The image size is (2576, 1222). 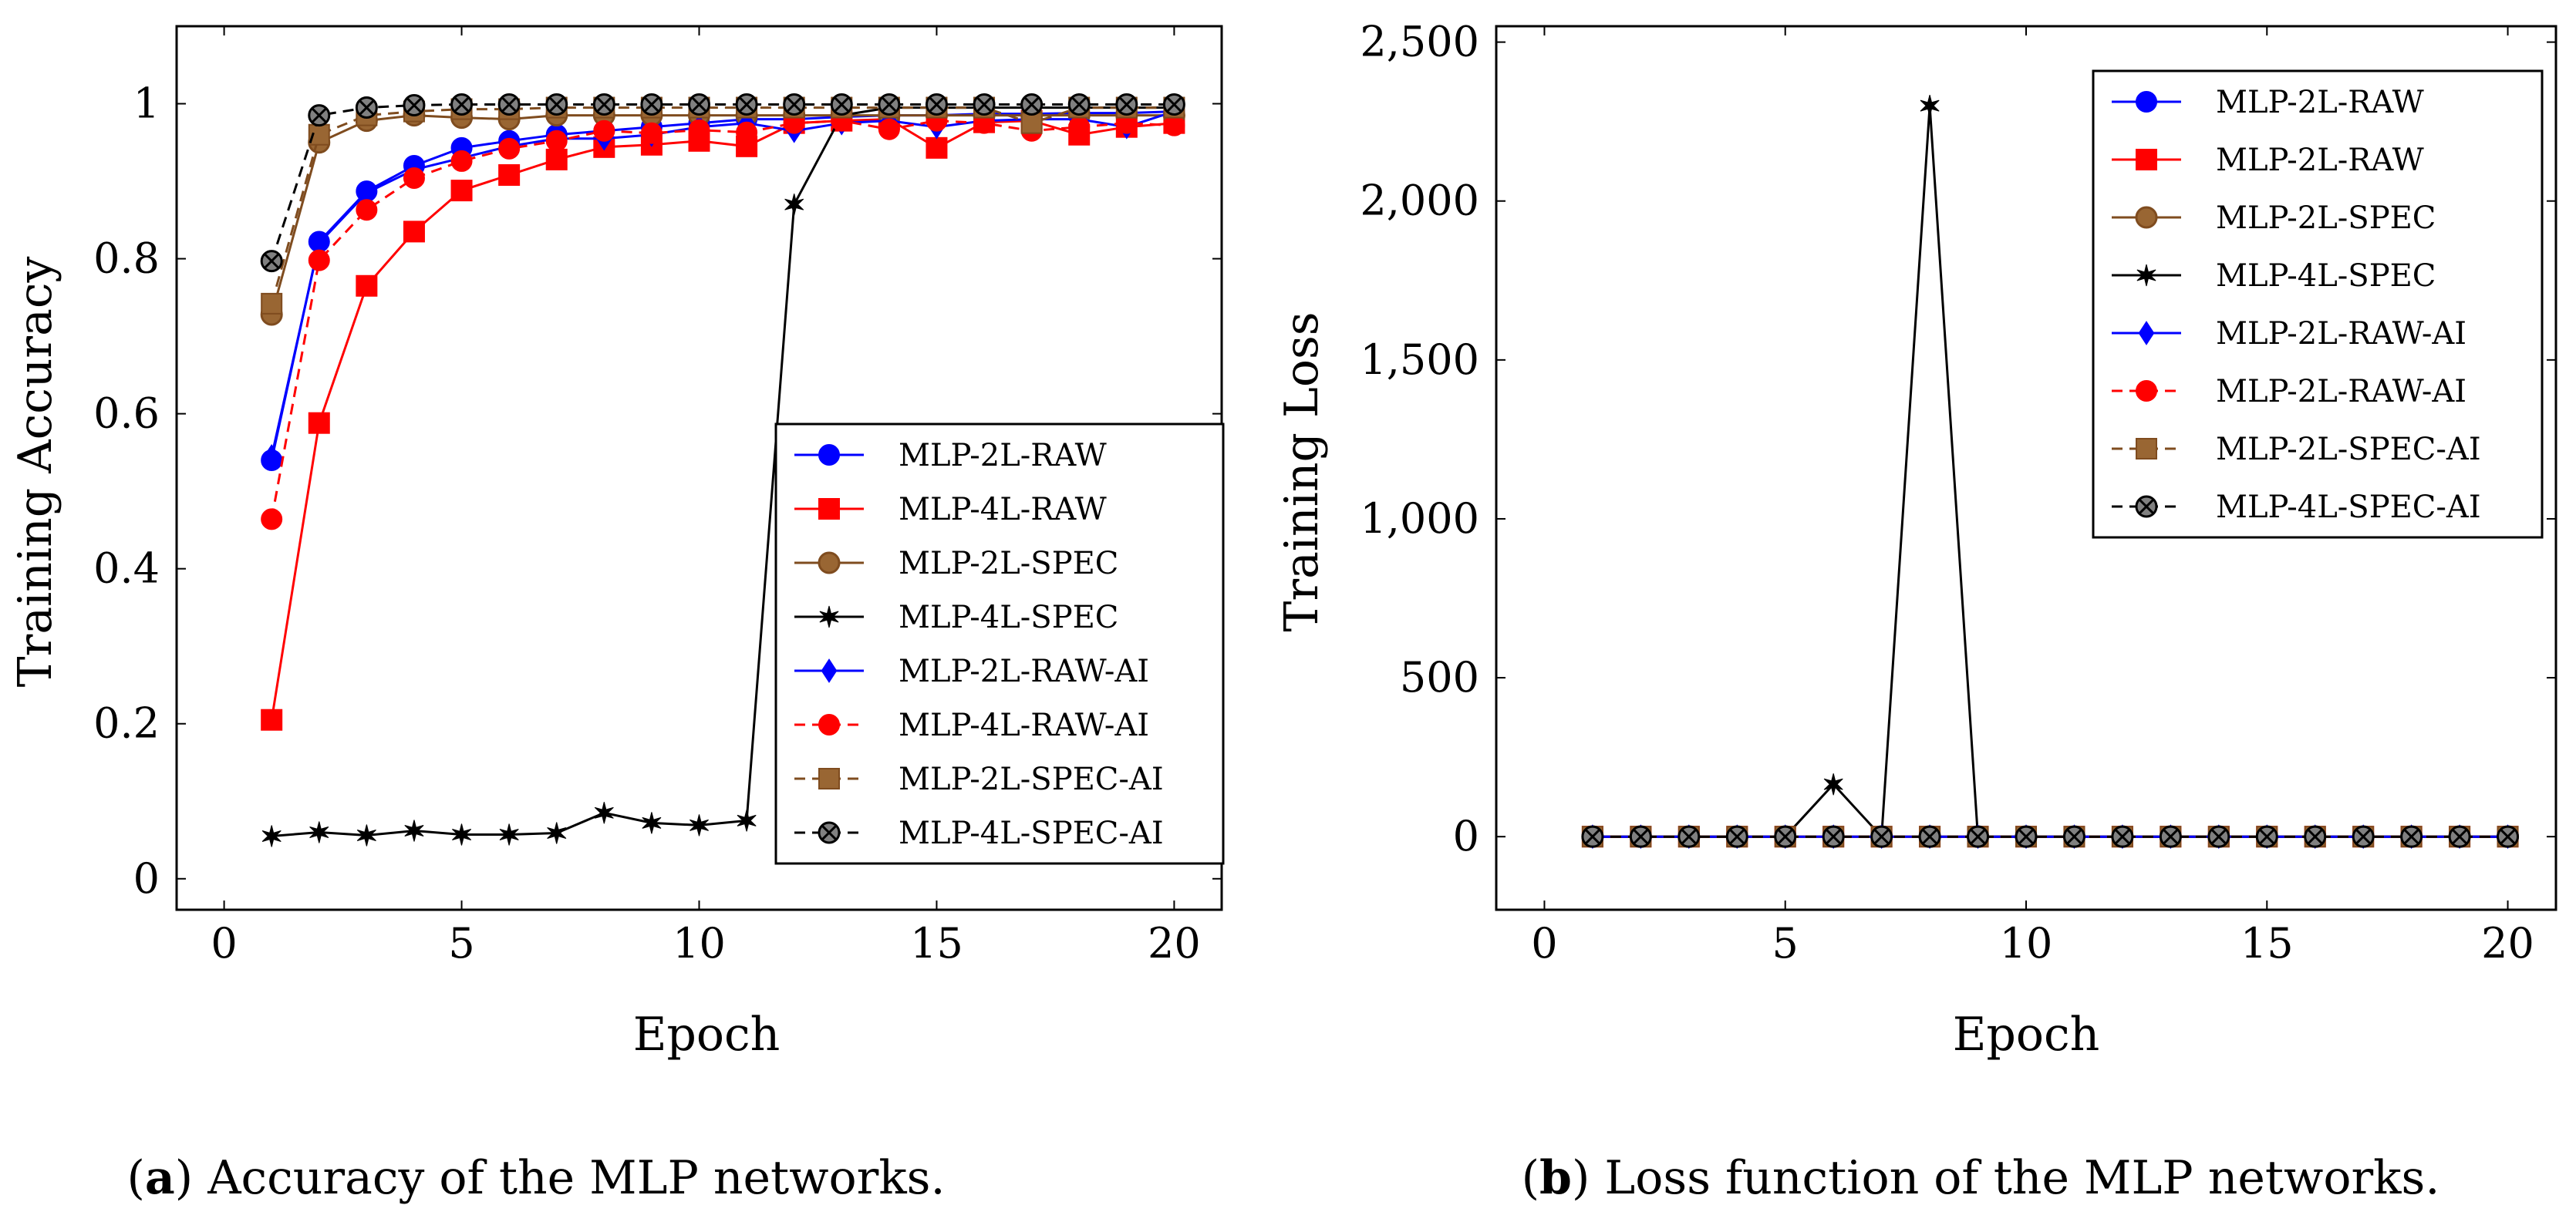 What do you see at coordinates (1785, 943) in the screenshot?
I see `x-tick-label-b: 5` at bounding box center [1785, 943].